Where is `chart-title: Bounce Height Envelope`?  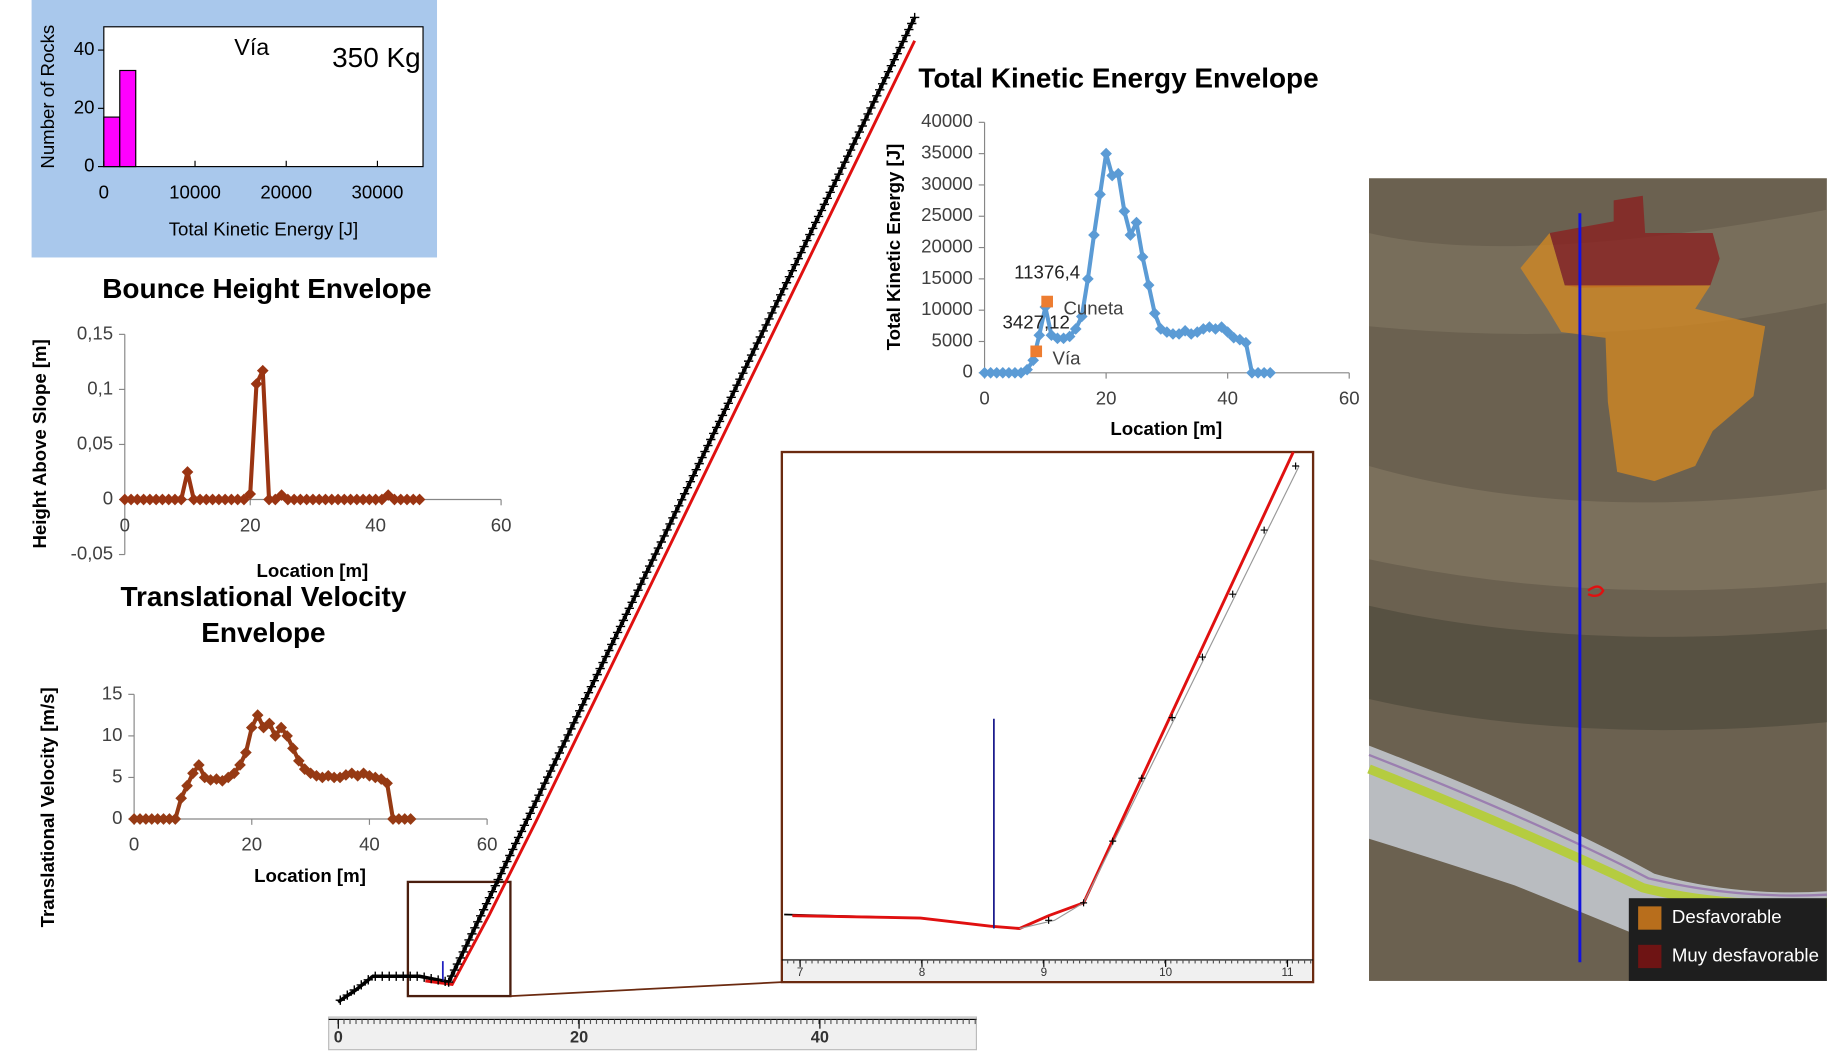
chart-title: Bounce Height Envelope is located at coordinates (266, 289).